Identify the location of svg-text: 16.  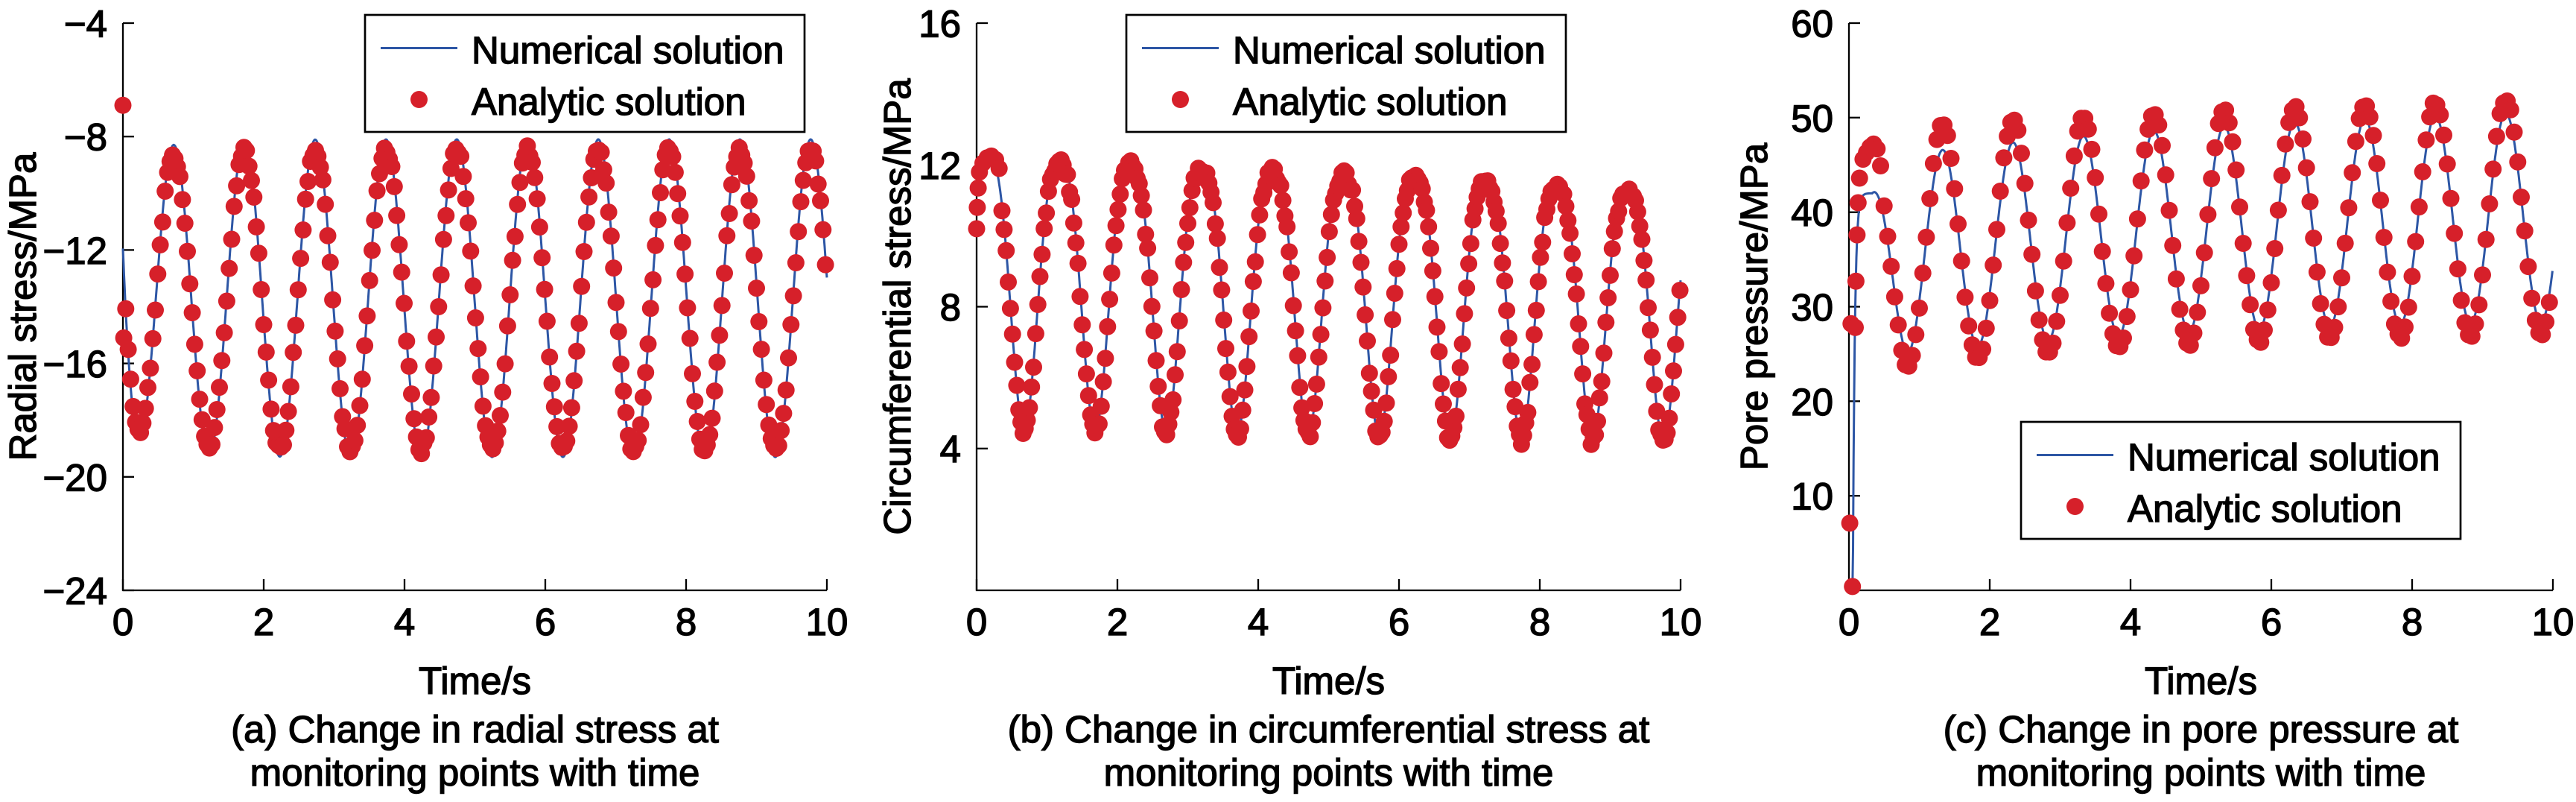
(940, 24).